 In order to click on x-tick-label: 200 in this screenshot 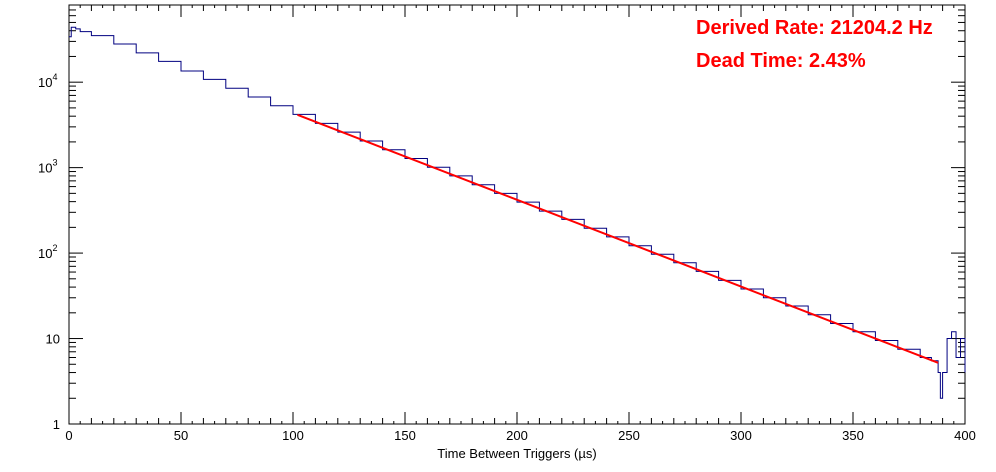, I will do `click(517, 435)`.